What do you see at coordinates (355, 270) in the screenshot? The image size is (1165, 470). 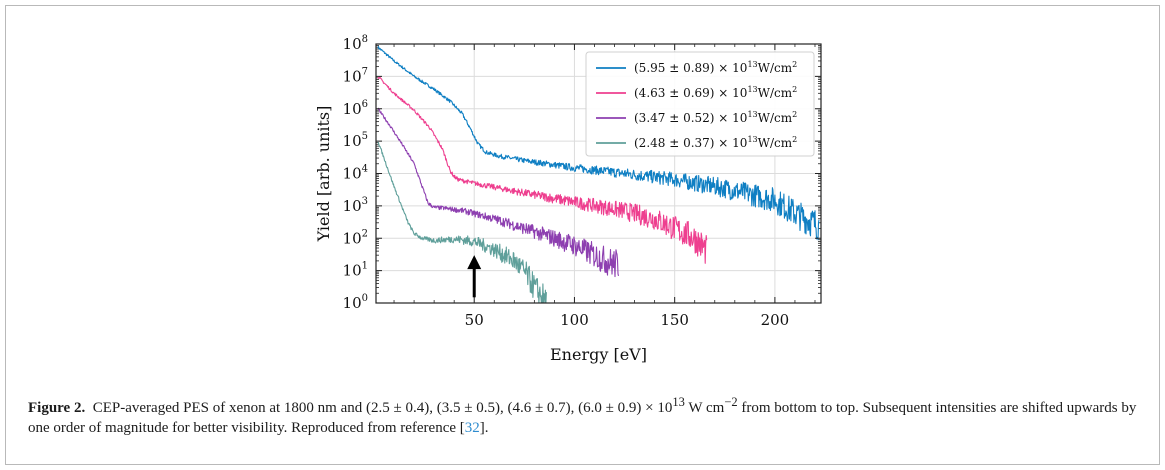 I see `y-tick-label: 10¹` at bounding box center [355, 270].